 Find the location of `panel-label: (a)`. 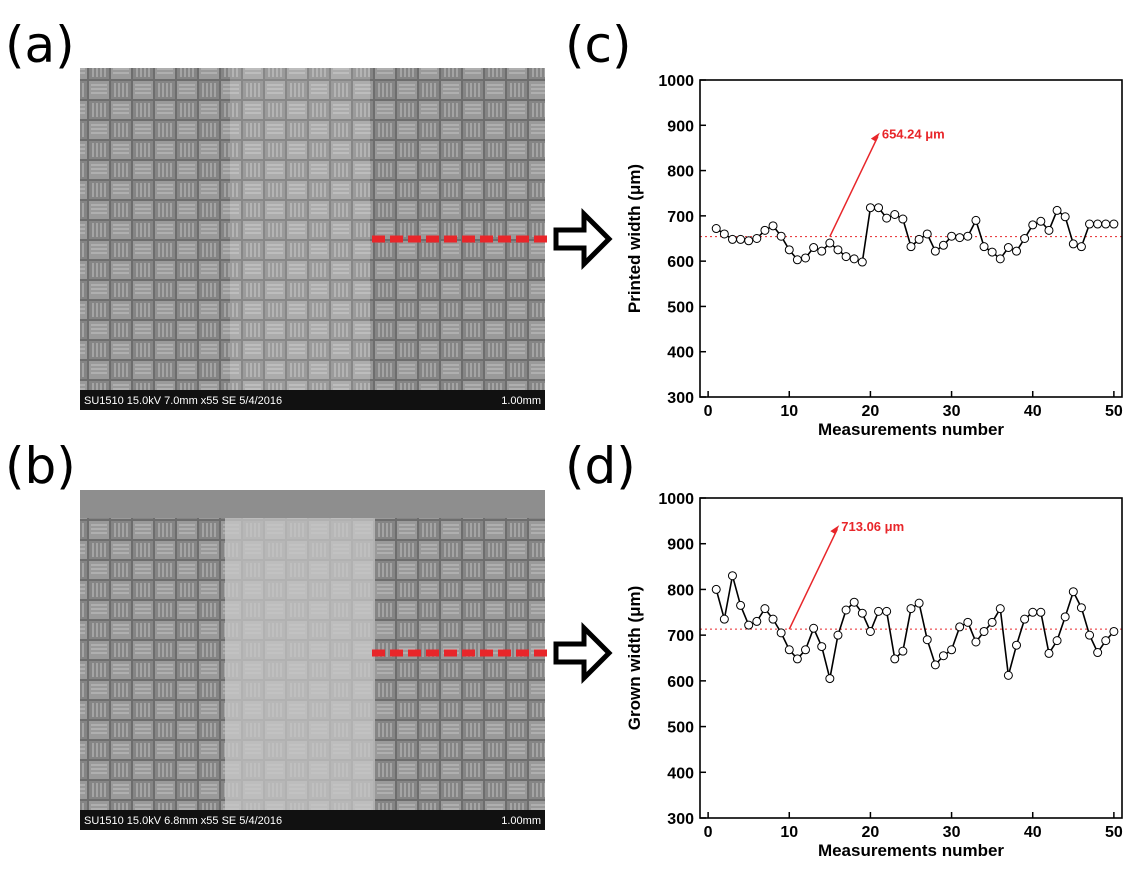

panel-label: (a) is located at coordinates (40, 45).